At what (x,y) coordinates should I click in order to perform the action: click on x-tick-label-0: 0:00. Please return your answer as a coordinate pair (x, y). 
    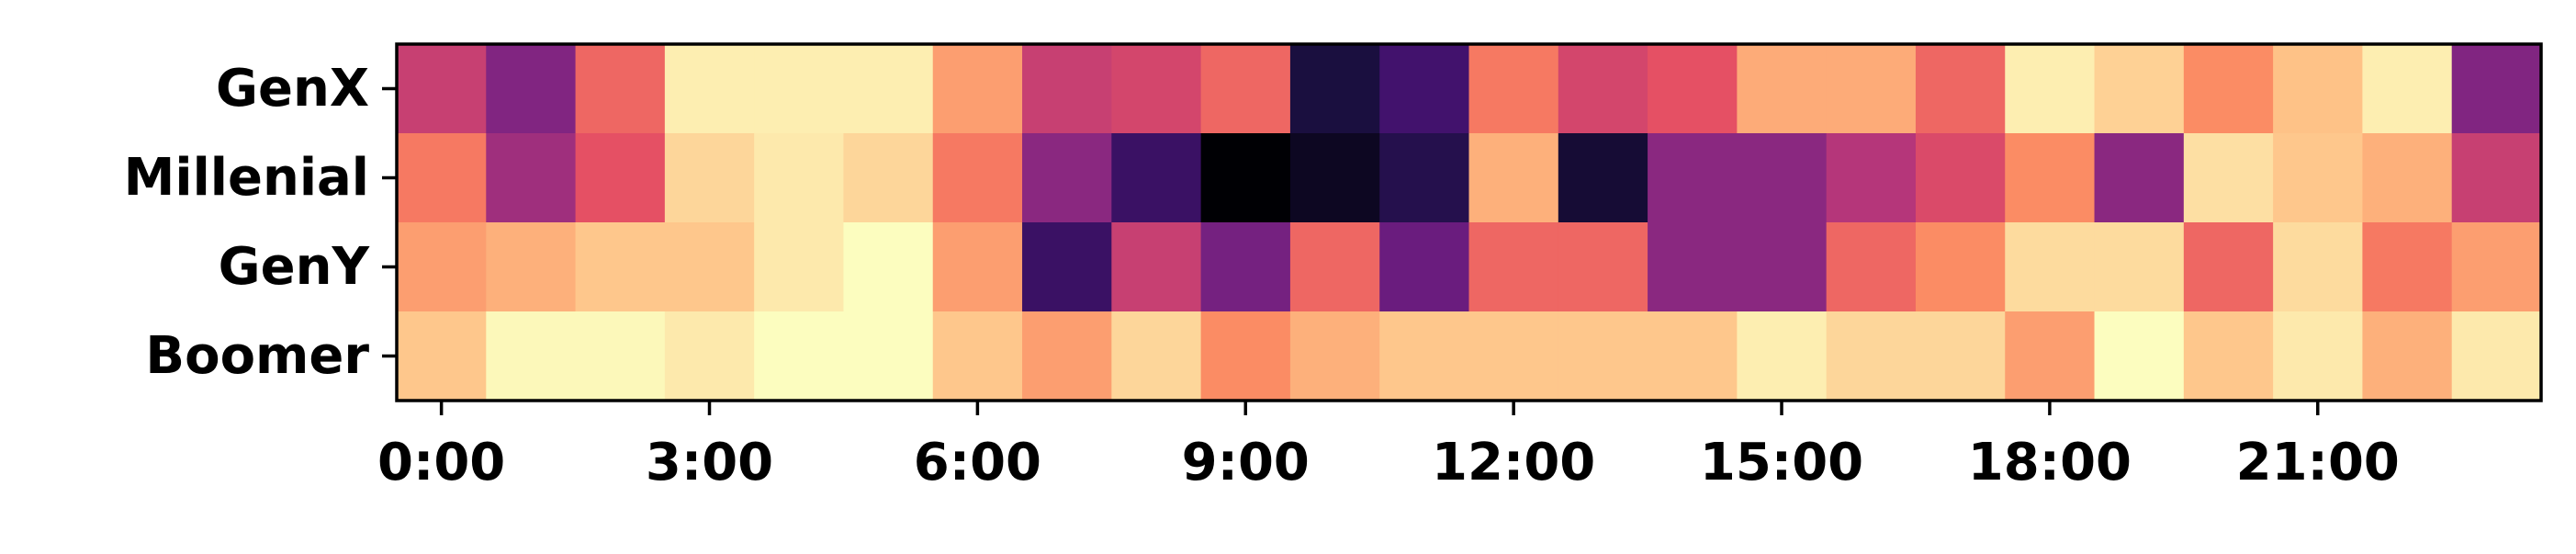
    Looking at the image, I should click on (441, 462).